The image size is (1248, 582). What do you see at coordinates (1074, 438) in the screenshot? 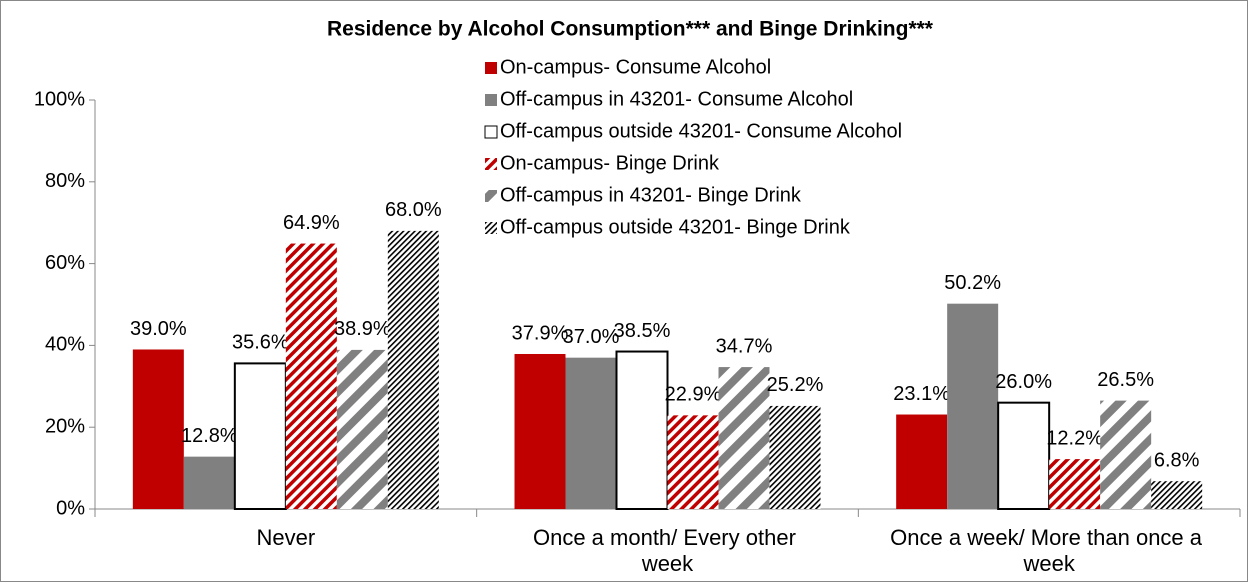
I see `data-label: 12.2%` at bounding box center [1074, 438].